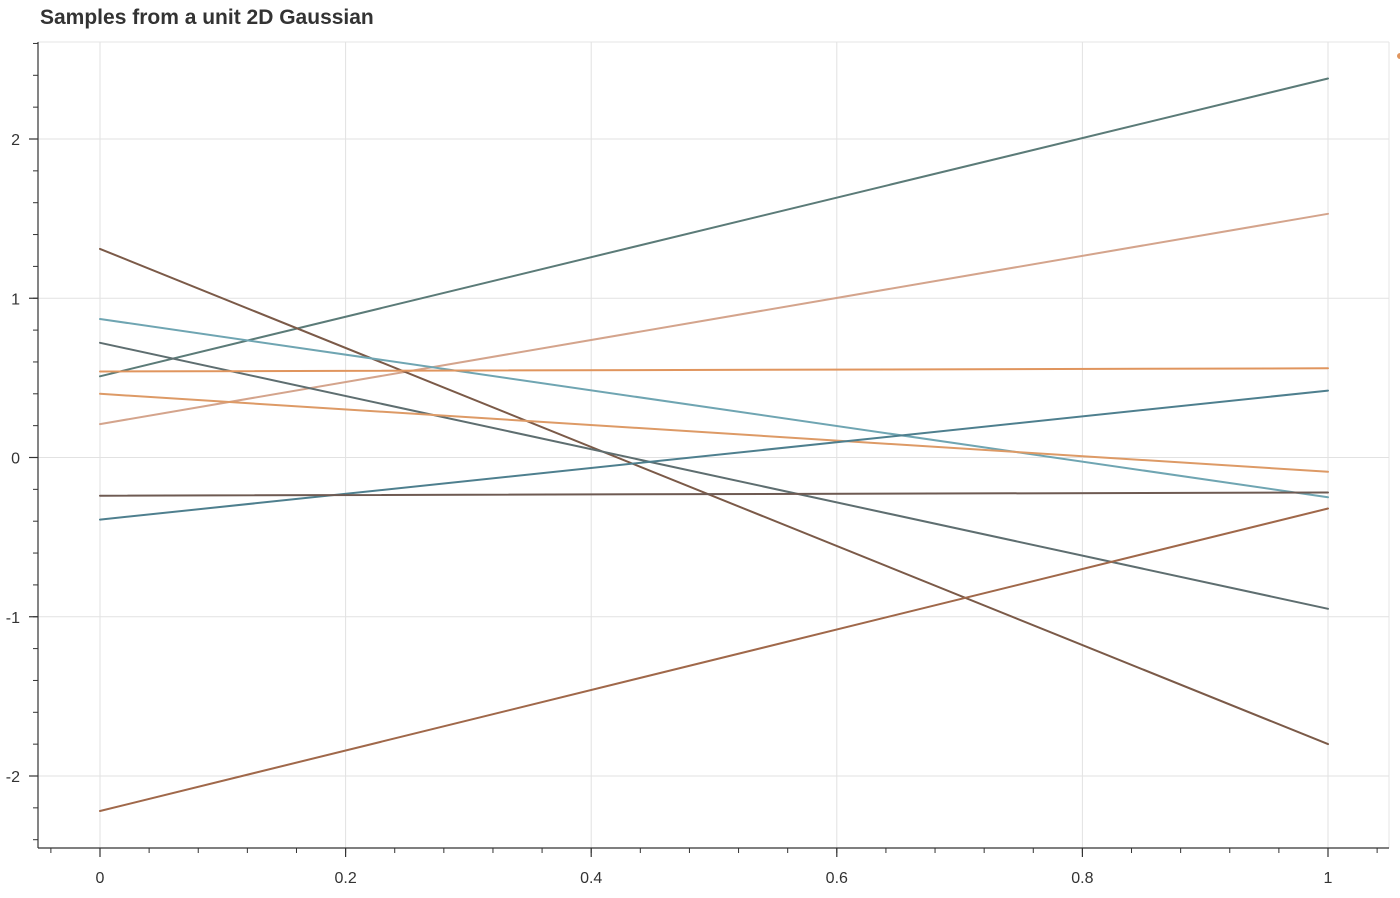 This screenshot has width=1400, height=898. I want to click on y-tick-label: 0, so click(15, 459).